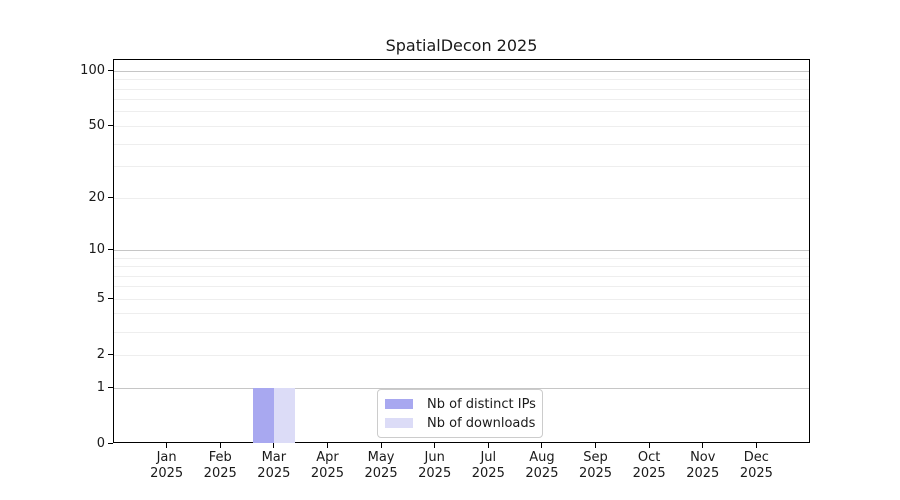  What do you see at coordinates (96, 125) in the screenshot?
I see `y-tick-label: 50` at bounding box center [96, 125].